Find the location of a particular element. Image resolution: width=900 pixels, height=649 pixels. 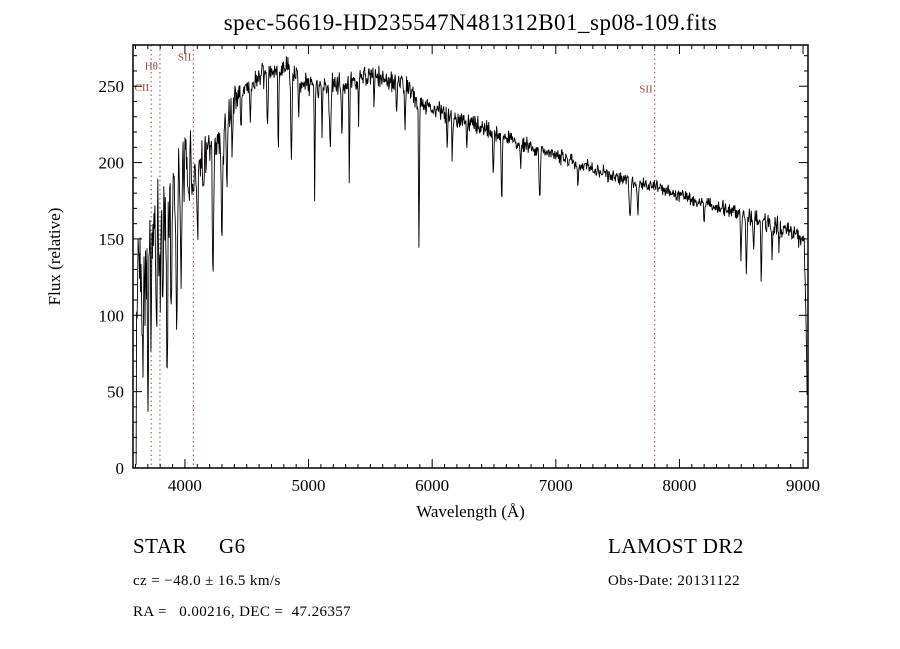

svg-text: 0 is located at coordinates (120, 468).